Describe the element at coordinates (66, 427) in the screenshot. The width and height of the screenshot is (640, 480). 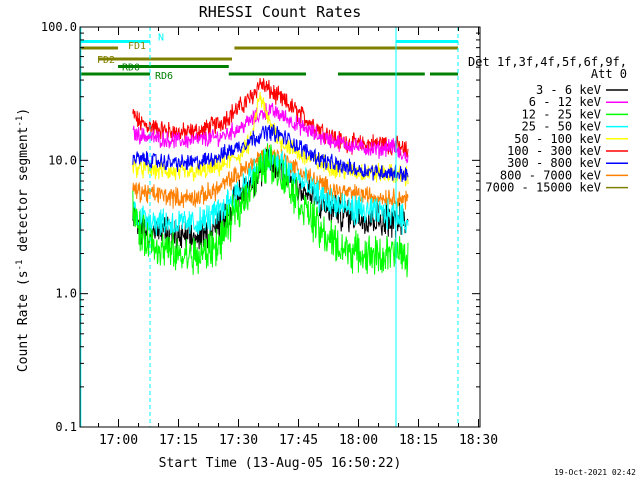
I see `y-tick-label: 0.1` at that location.